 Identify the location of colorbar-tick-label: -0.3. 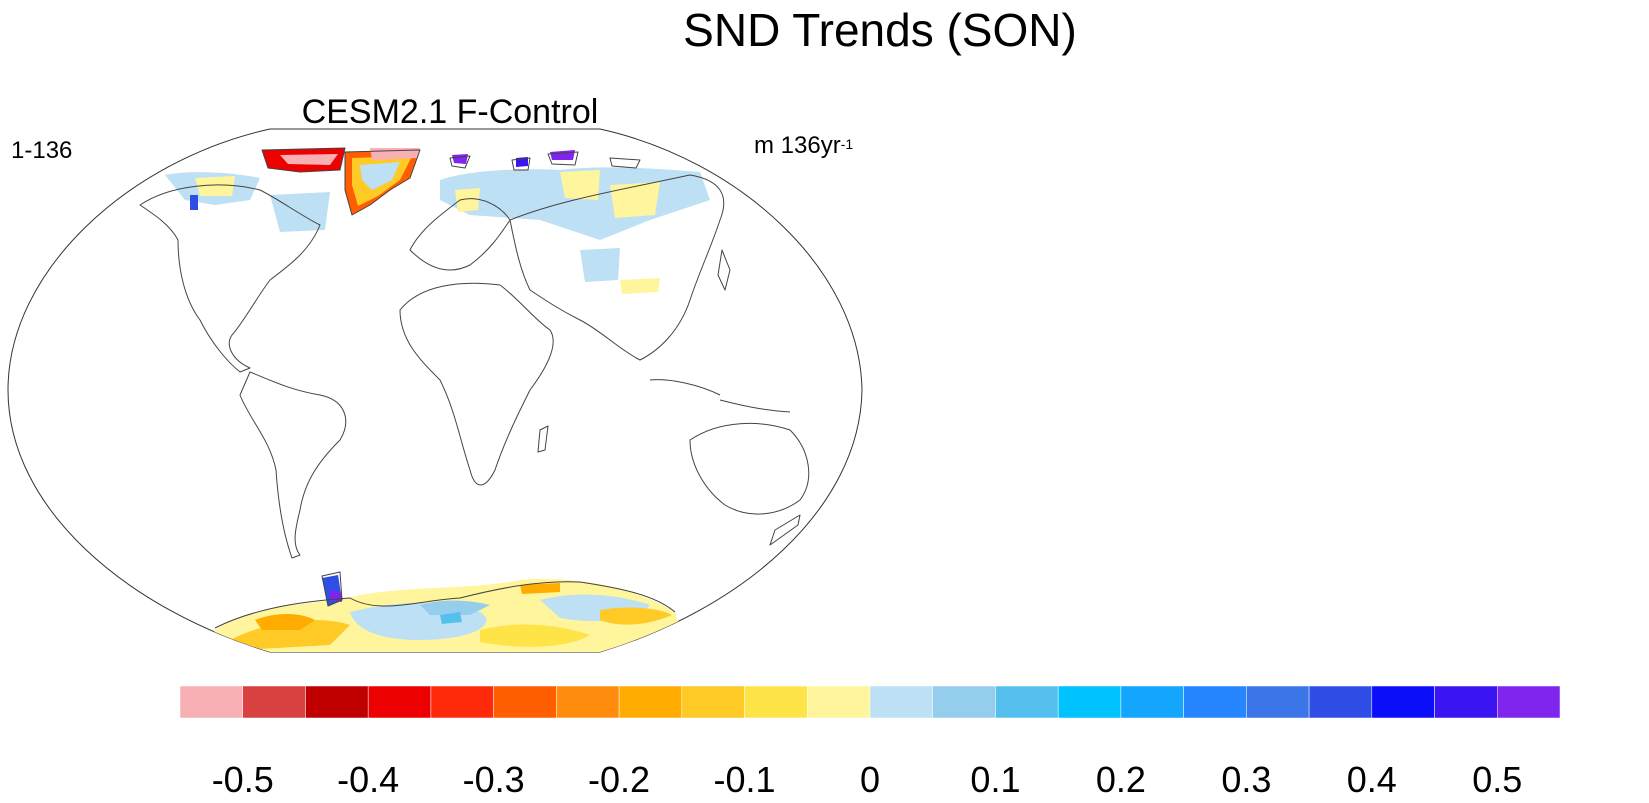
(493, 779).